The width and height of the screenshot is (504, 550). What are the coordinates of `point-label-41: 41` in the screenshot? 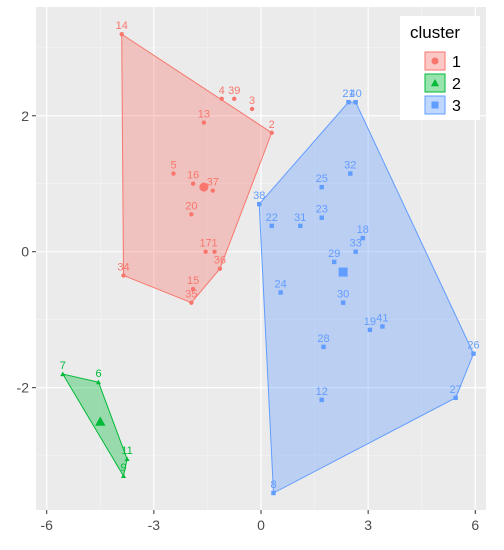 It's located at (382, 318).